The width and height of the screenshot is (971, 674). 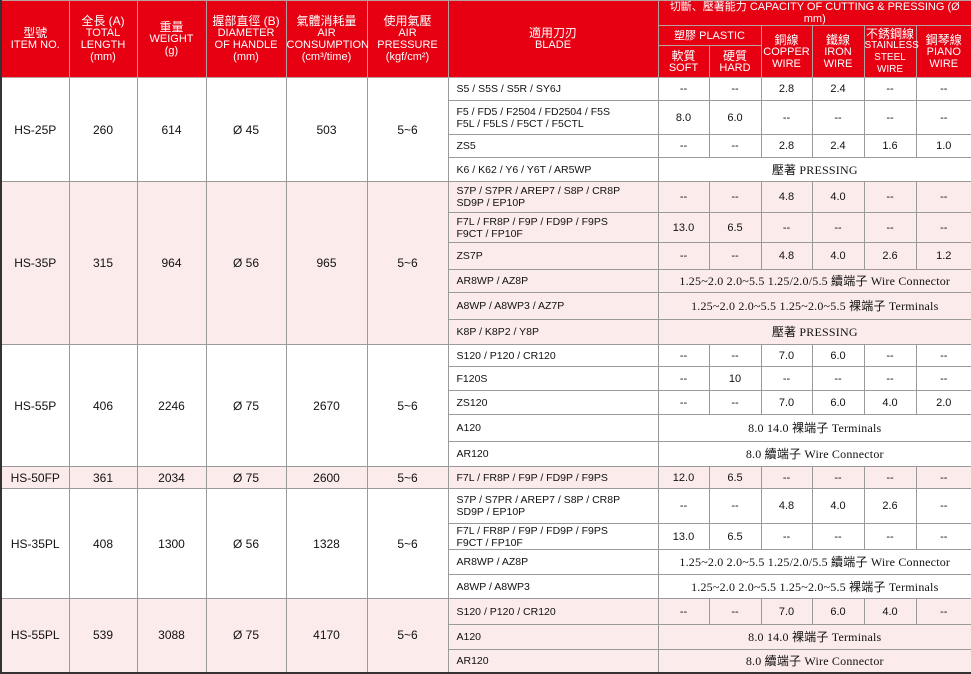 What do you see at coordinates (328, 45) in the screenshot?
I see `header-air-consumption-en2: CONSUMPTION` at bounding box center [328, 45].